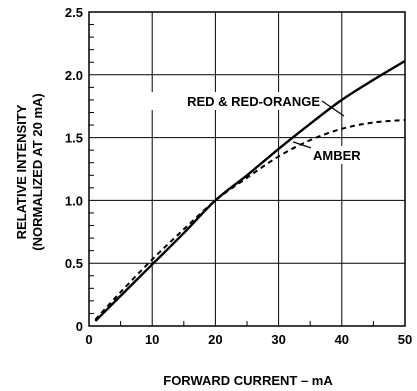 Image resolution: width=417 pixels, height=391 pixels. What do you see at coordinates (278, 339) in the screenshot?
I see `x-tick-label: 30` at bounding box center [278, 339].